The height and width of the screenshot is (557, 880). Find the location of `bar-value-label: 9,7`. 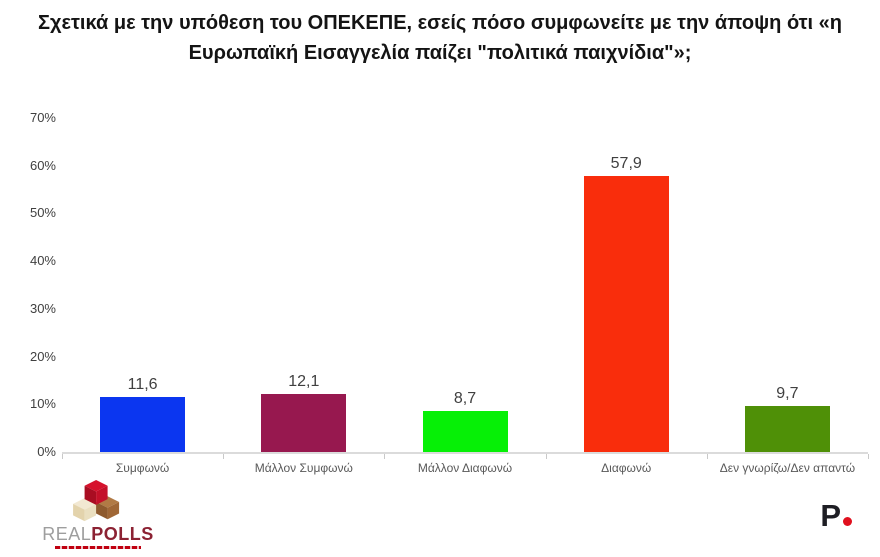

bar-value-label: 9,7 is located at coordinates (787, 393).